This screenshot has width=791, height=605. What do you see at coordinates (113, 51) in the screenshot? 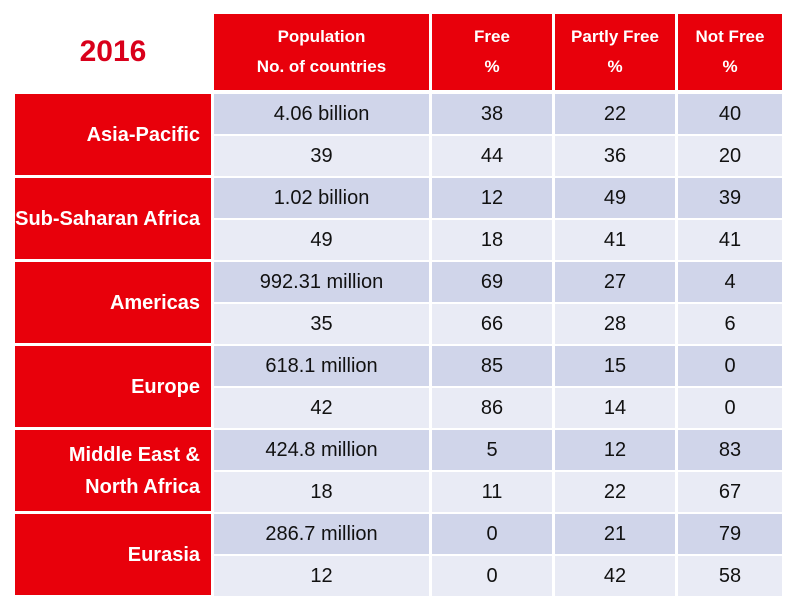
I see `table-title: 2016` at bounding box center [113, 51].